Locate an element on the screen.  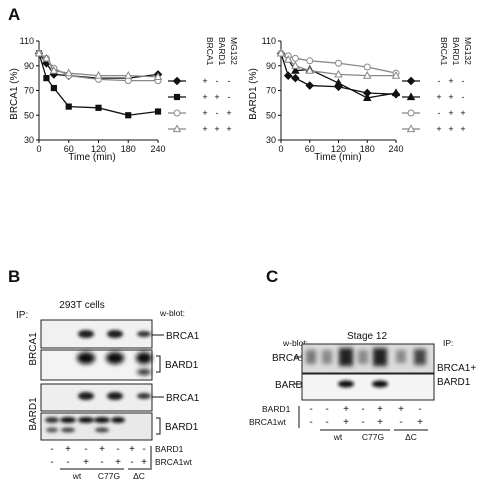
chart1-ylabel: BRCA1 (%) is located at coordinates (14, 94).